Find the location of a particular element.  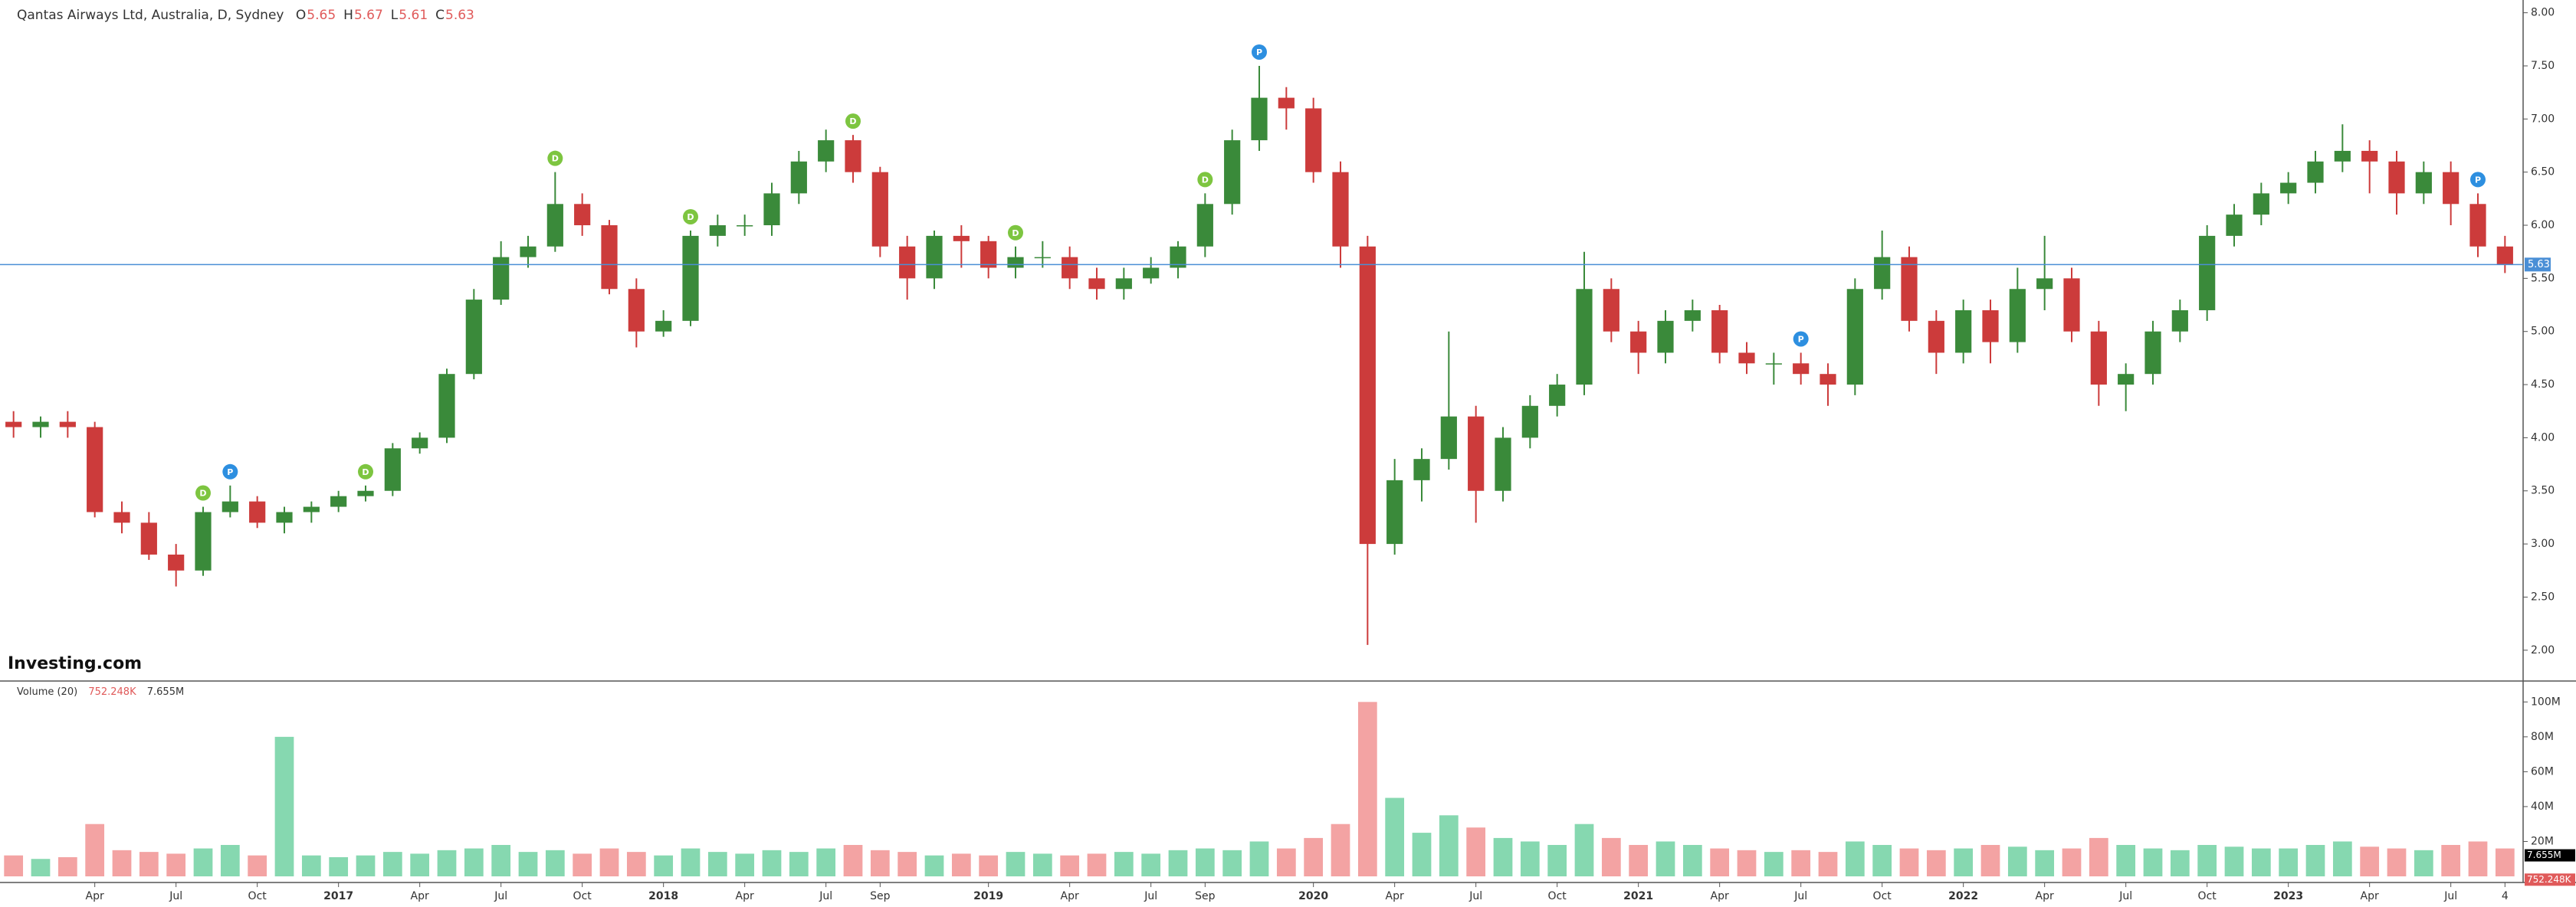

price-tag is located at coordinates (2538, 264).